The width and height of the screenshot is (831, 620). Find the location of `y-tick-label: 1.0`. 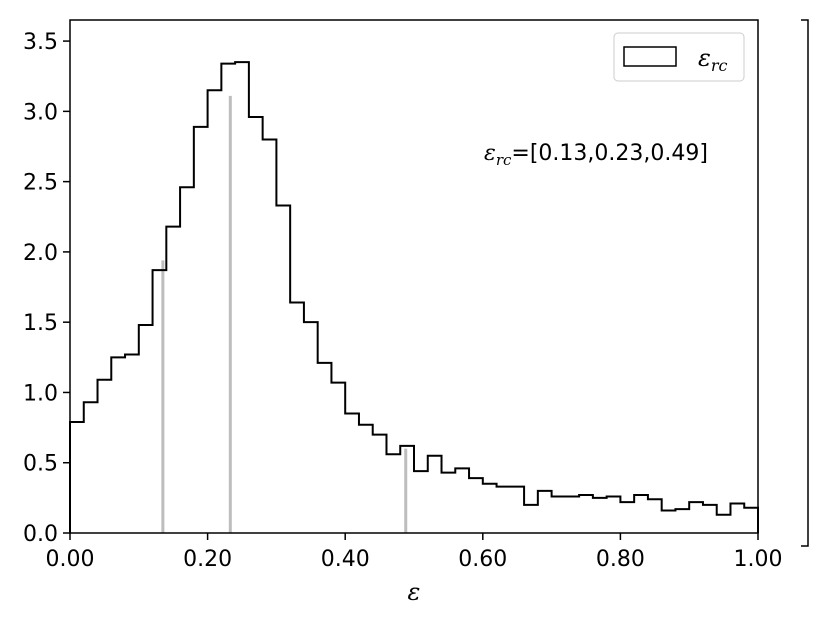

y-tick-label: 1.0 is located at coordinates (40, 393).